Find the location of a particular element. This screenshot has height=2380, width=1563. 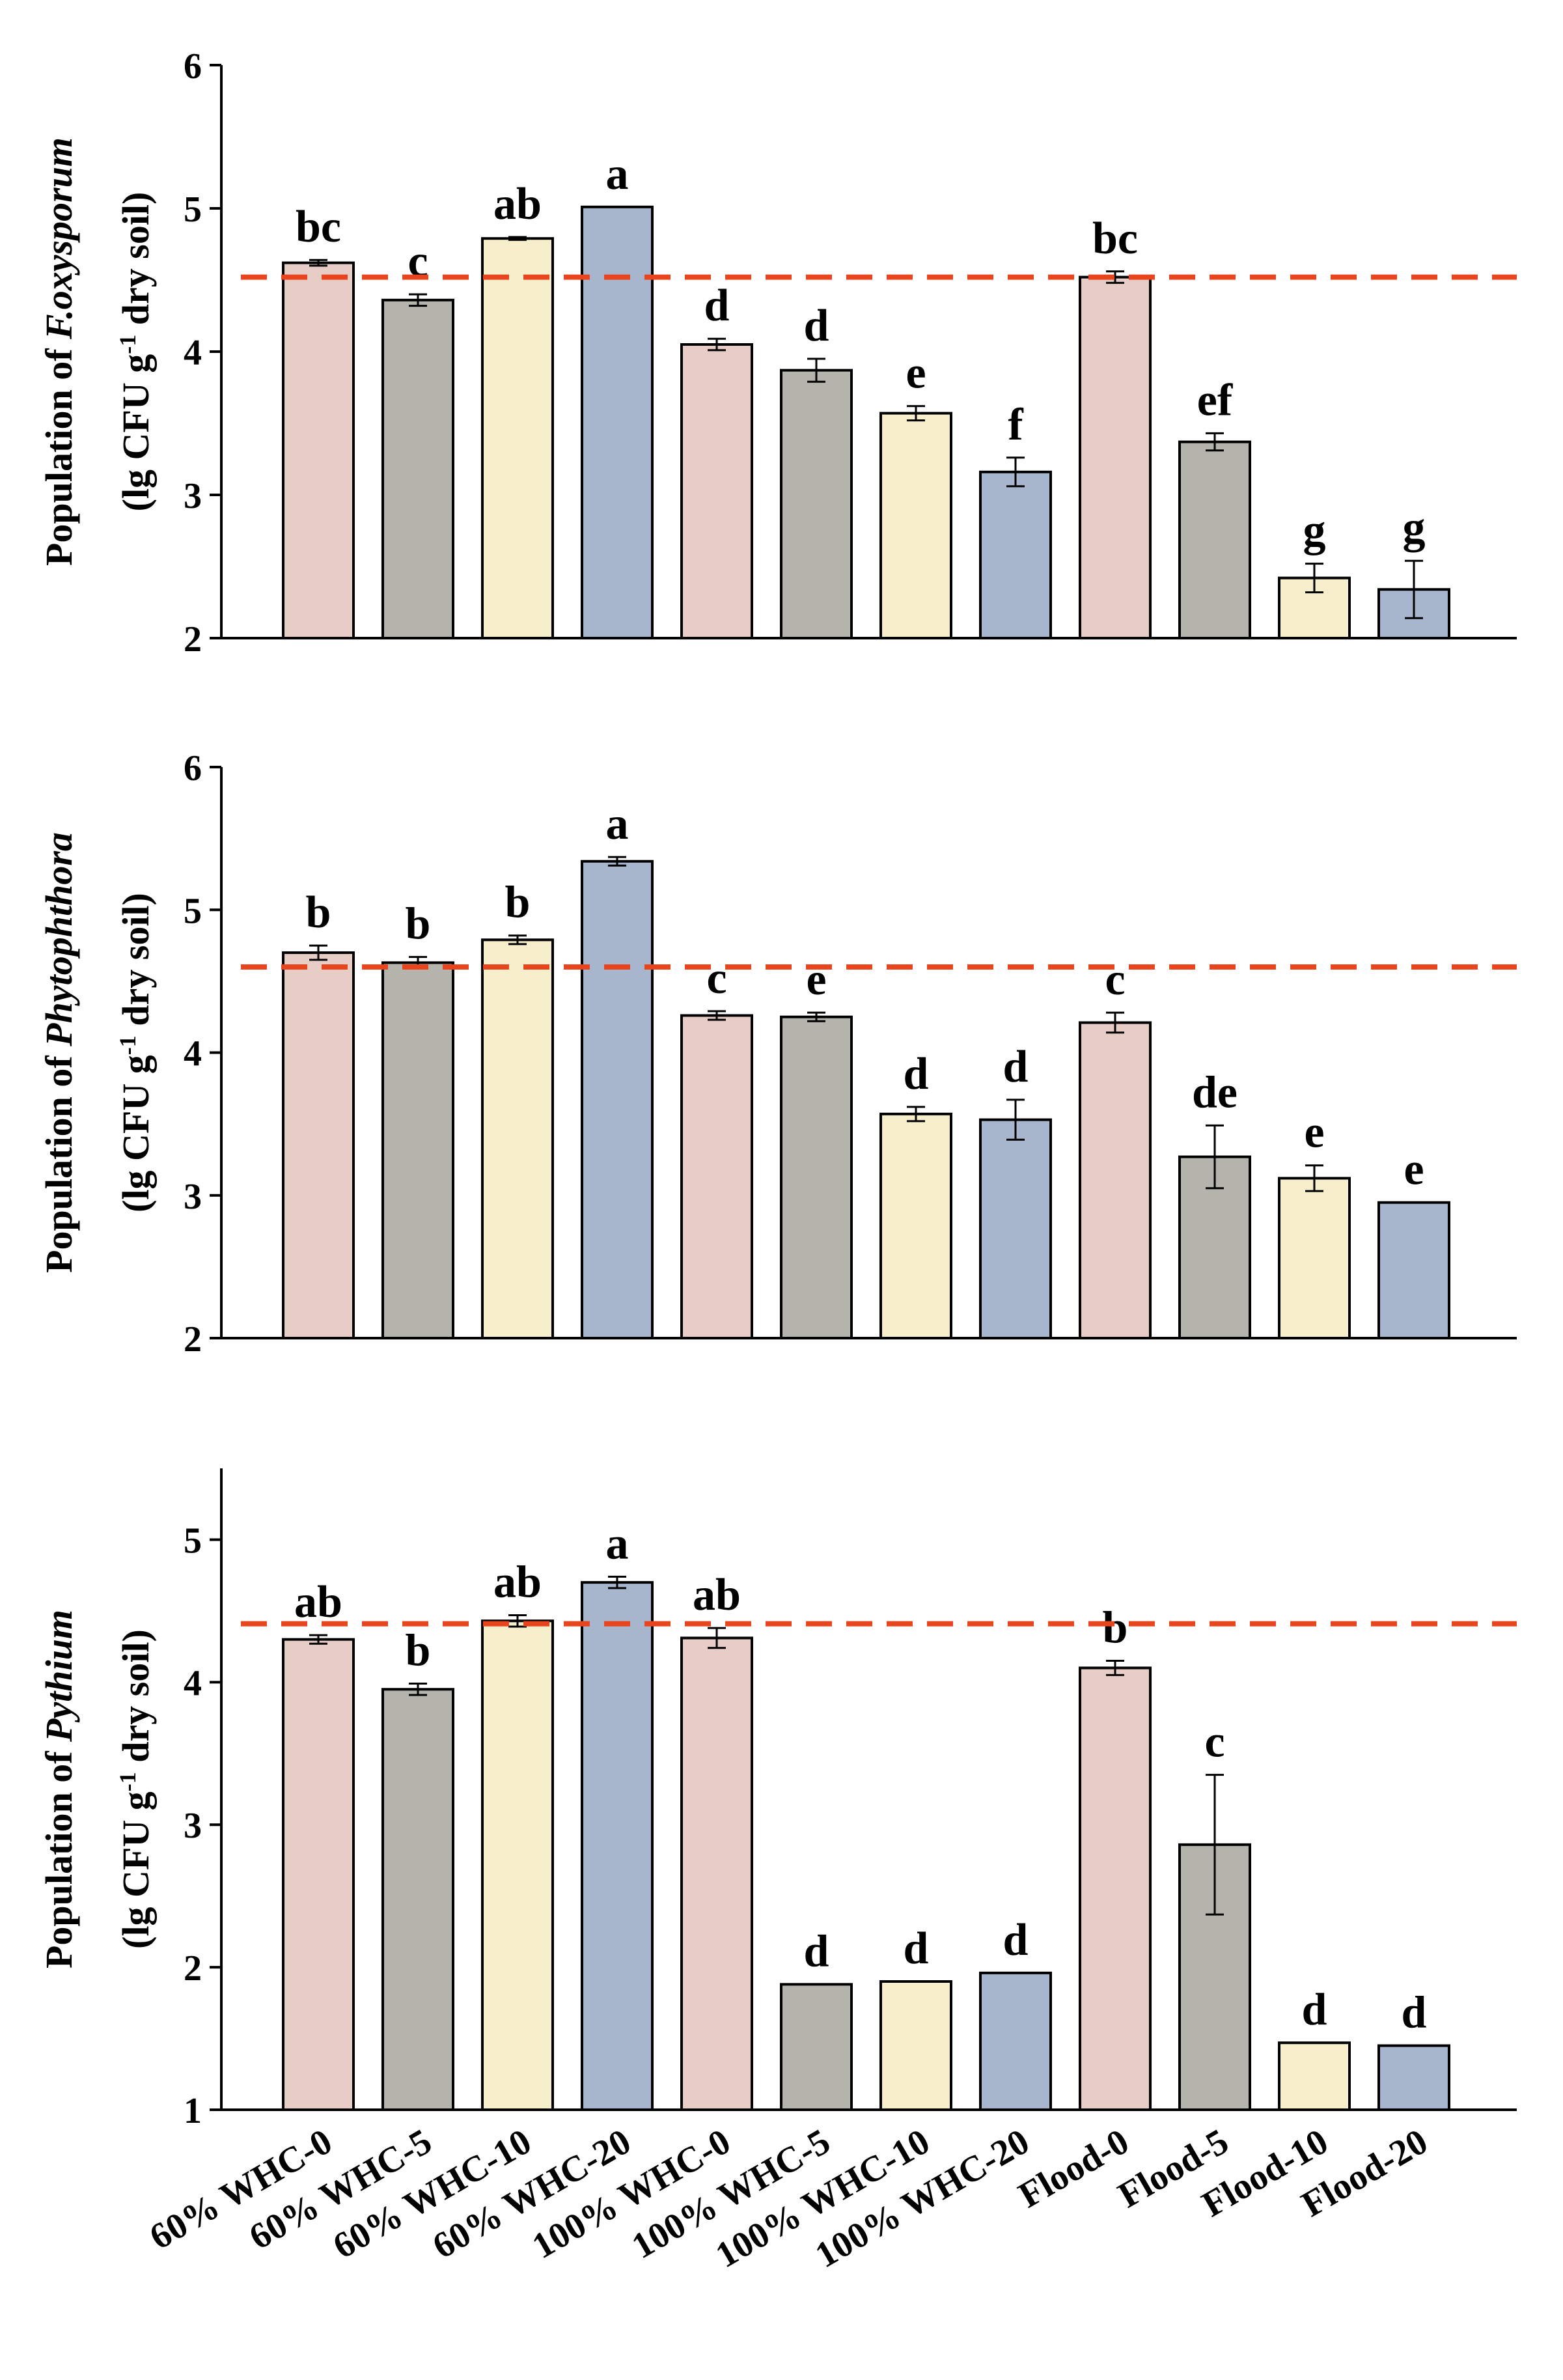

x-tick-label-9: Flood-0 is located at coordinates (1074, 2169).